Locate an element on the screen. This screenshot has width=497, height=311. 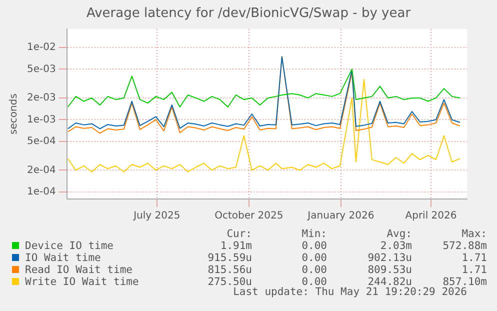
text: Min: is located at coordinates (313, 234).